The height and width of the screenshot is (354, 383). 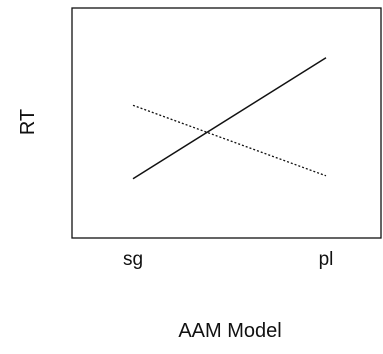 I want to click on y-axis-label: RT, so click(x=28, y=122).